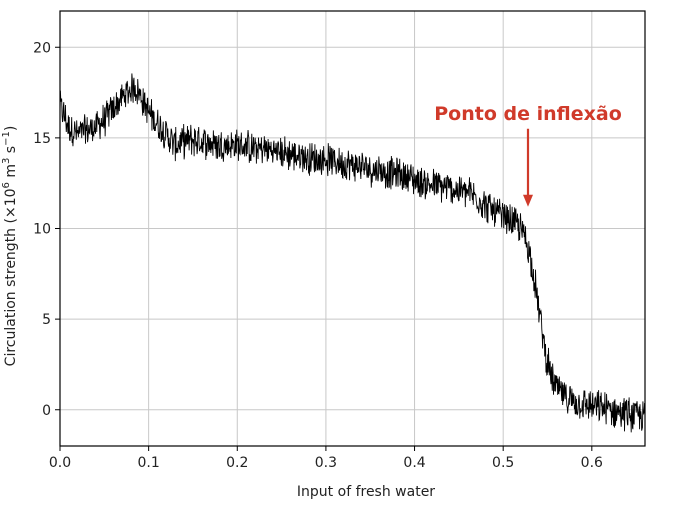 The height and width of the screenshot is (508, 682). I want to click on y-tick-label: 15, so click(42, 139).